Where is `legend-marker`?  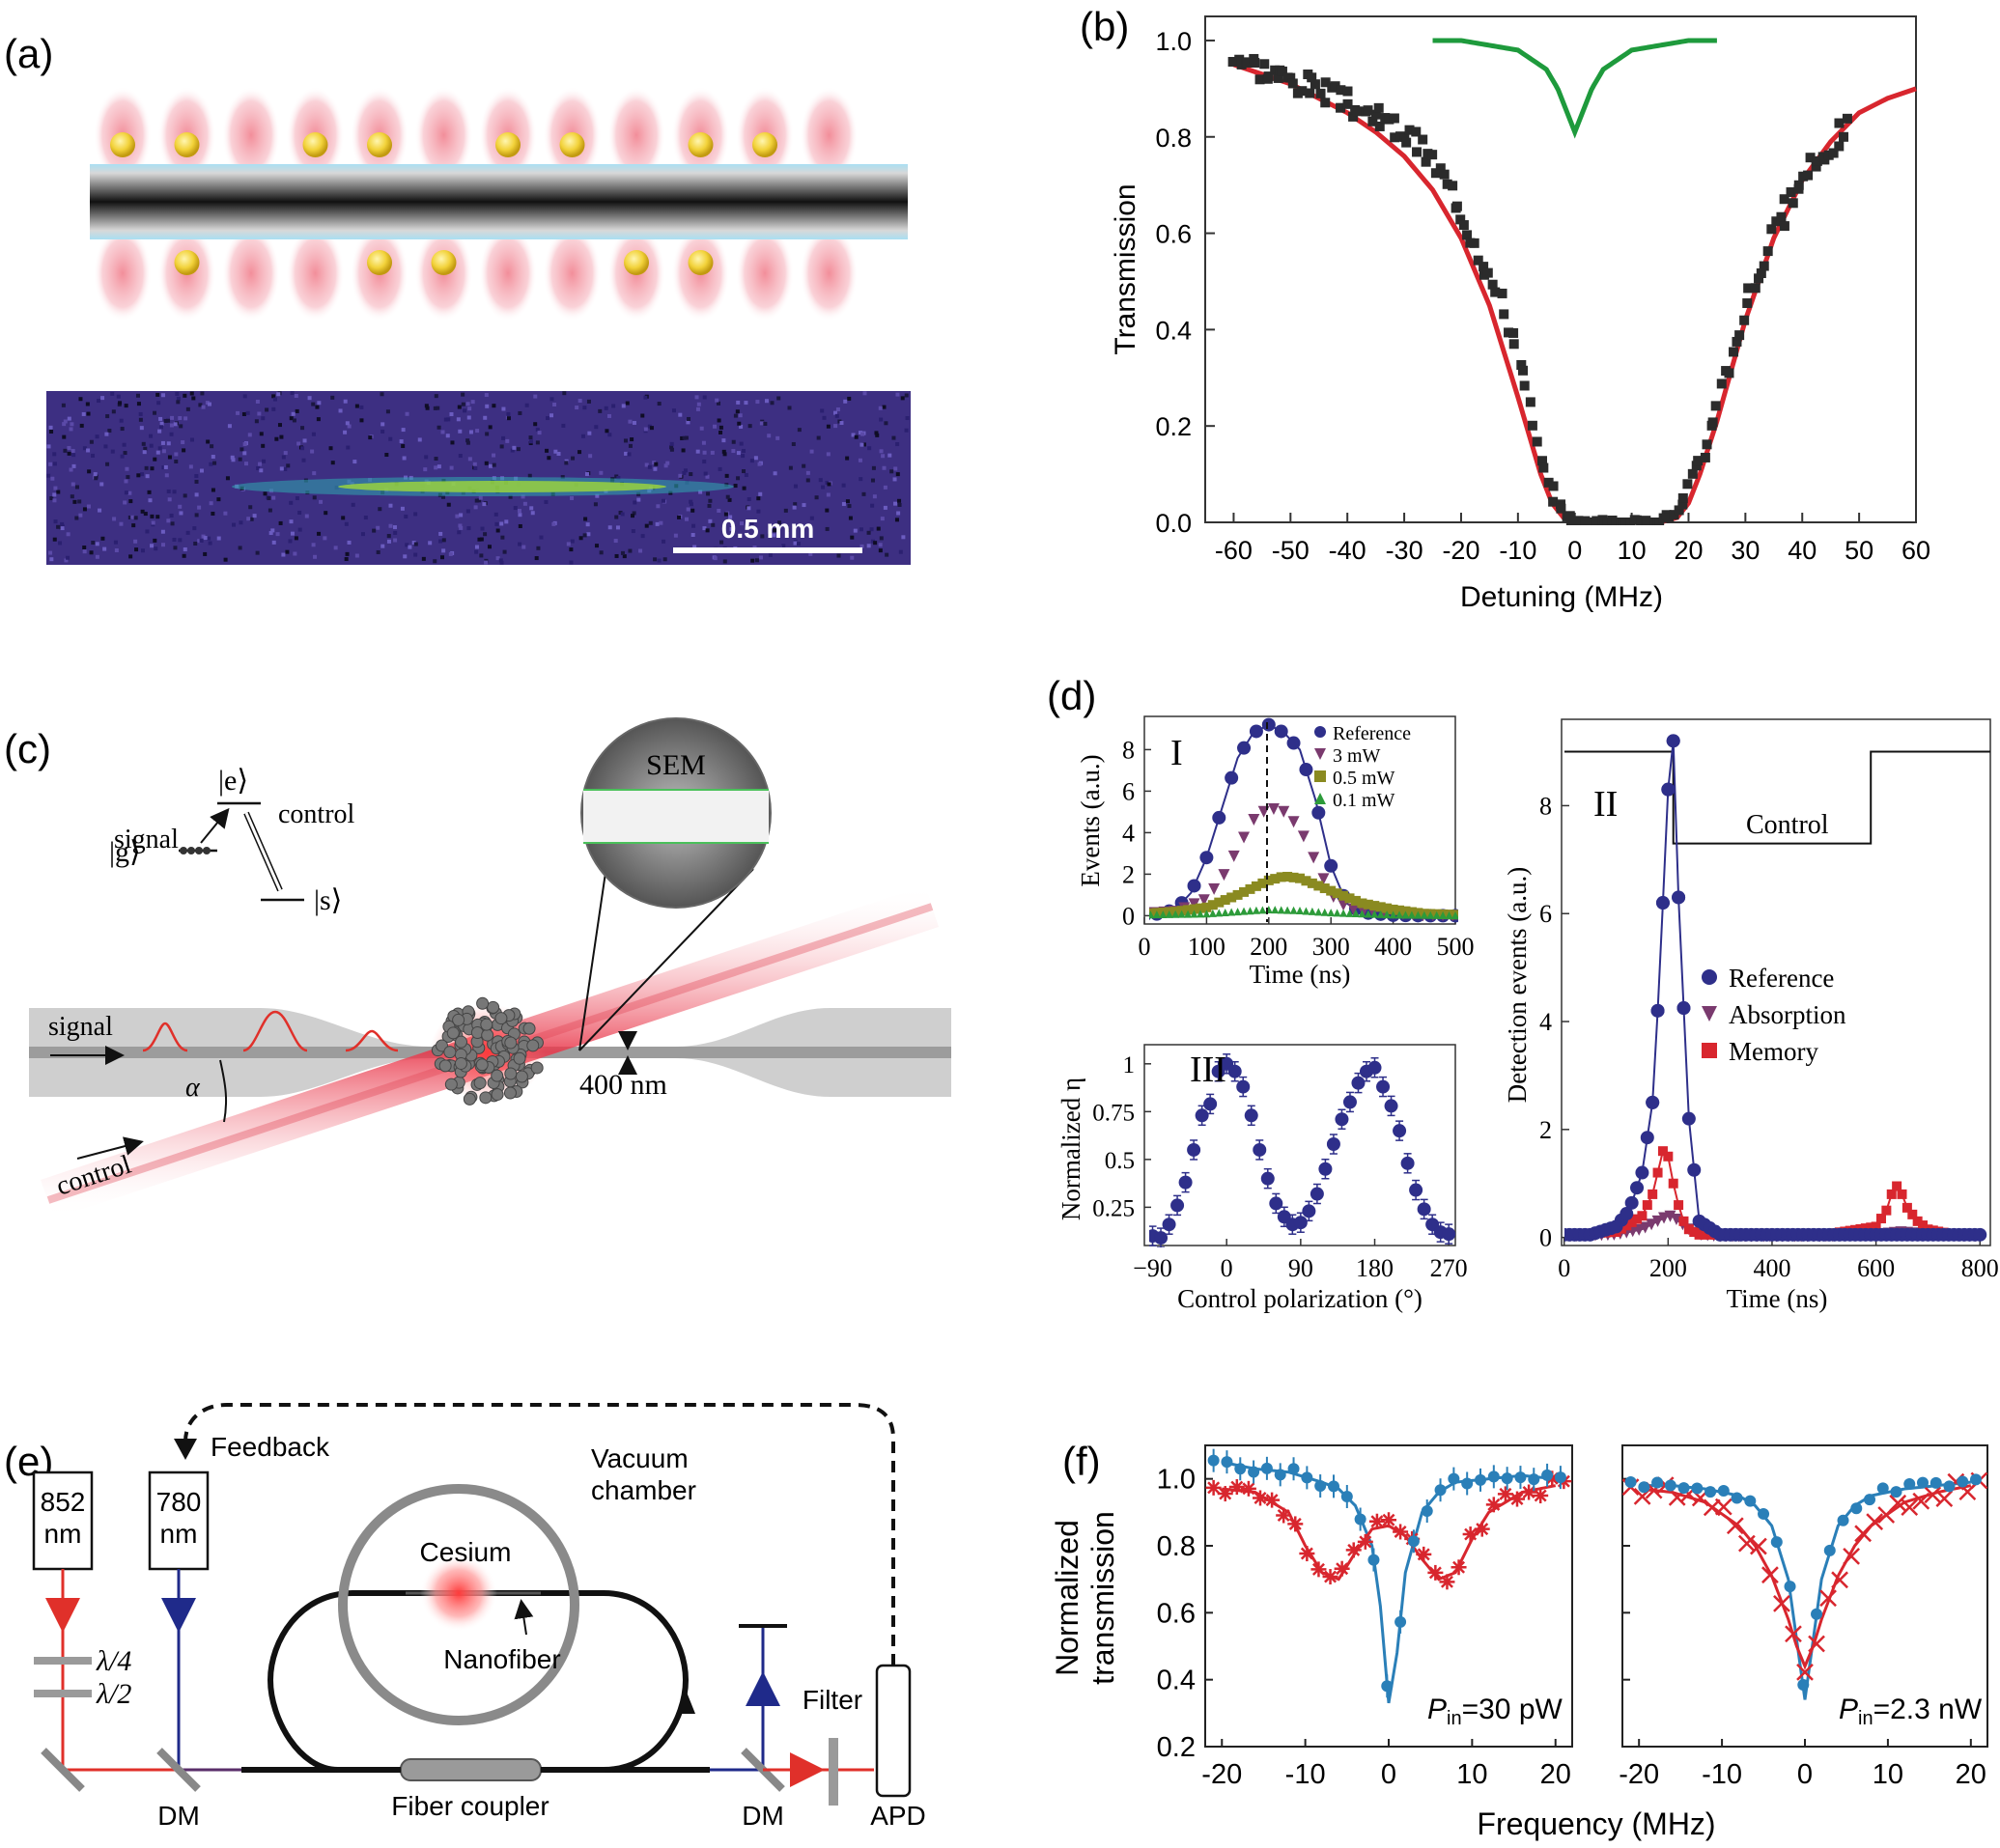 legend-marker is located at coordinates (1320, 799).